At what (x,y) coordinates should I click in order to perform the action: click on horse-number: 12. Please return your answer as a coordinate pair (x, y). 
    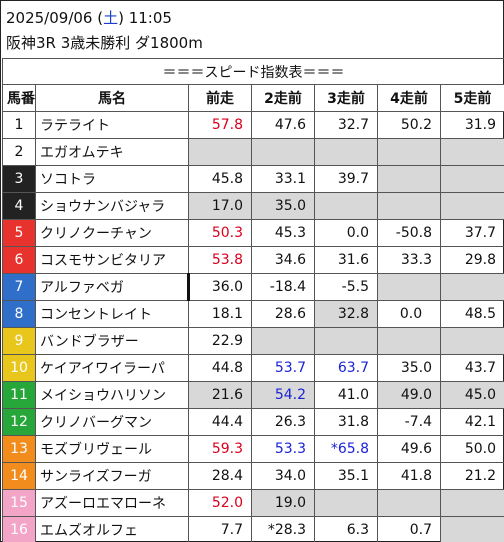
    Looking at the image, I should click on (19, 422).